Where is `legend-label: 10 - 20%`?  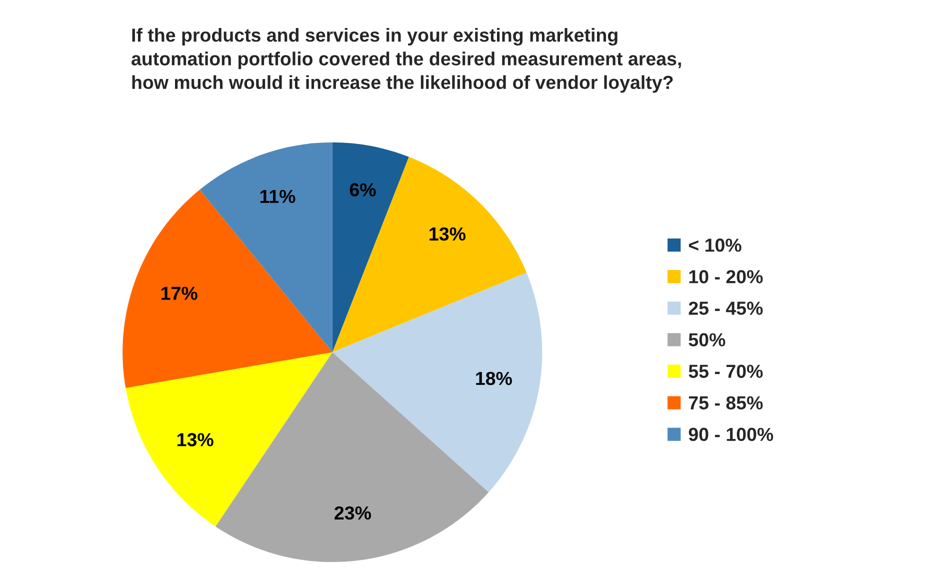 legend-label: 10 - 20% is located at coordinates (726, 277).